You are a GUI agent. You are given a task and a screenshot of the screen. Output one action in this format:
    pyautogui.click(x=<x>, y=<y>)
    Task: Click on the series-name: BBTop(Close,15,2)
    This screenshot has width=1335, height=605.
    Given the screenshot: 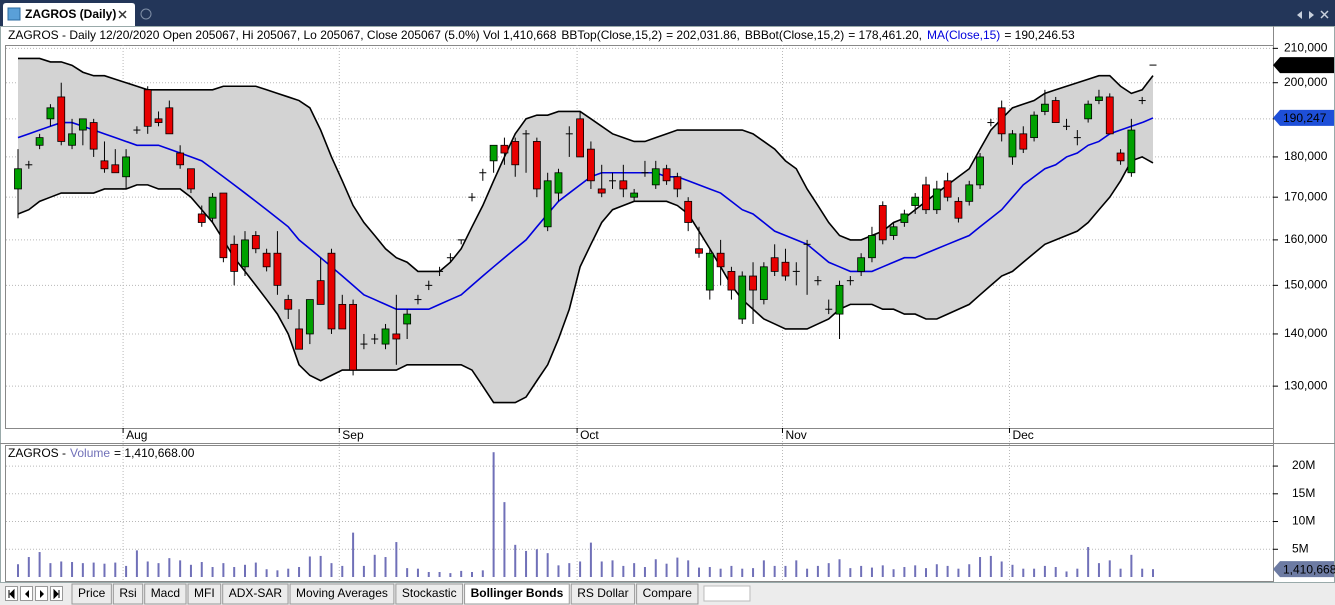 What is the action you would take?
    pyautogui.click(x=611, y=35)
    